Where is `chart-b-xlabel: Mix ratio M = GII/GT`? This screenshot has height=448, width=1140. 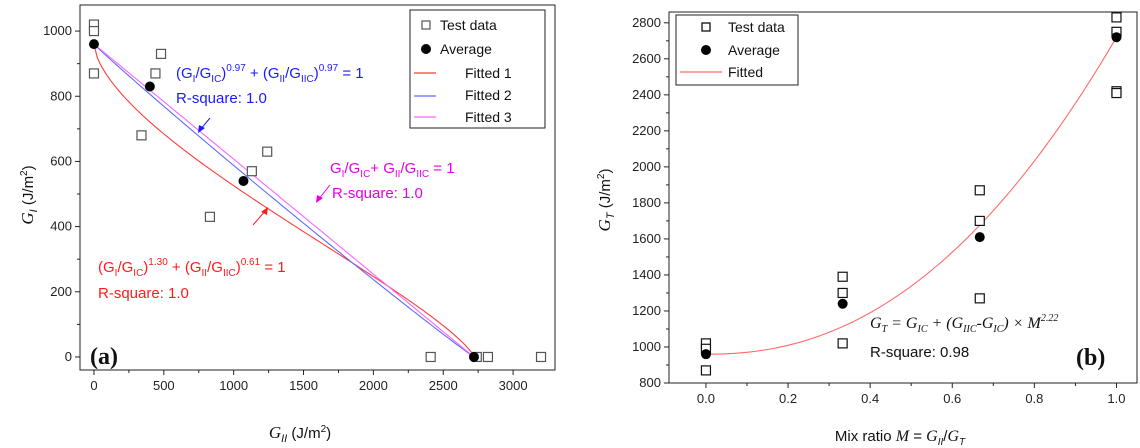 chart-b-xlabel: Mix ratio M = GII/GT is located at coordinates (900, 438).